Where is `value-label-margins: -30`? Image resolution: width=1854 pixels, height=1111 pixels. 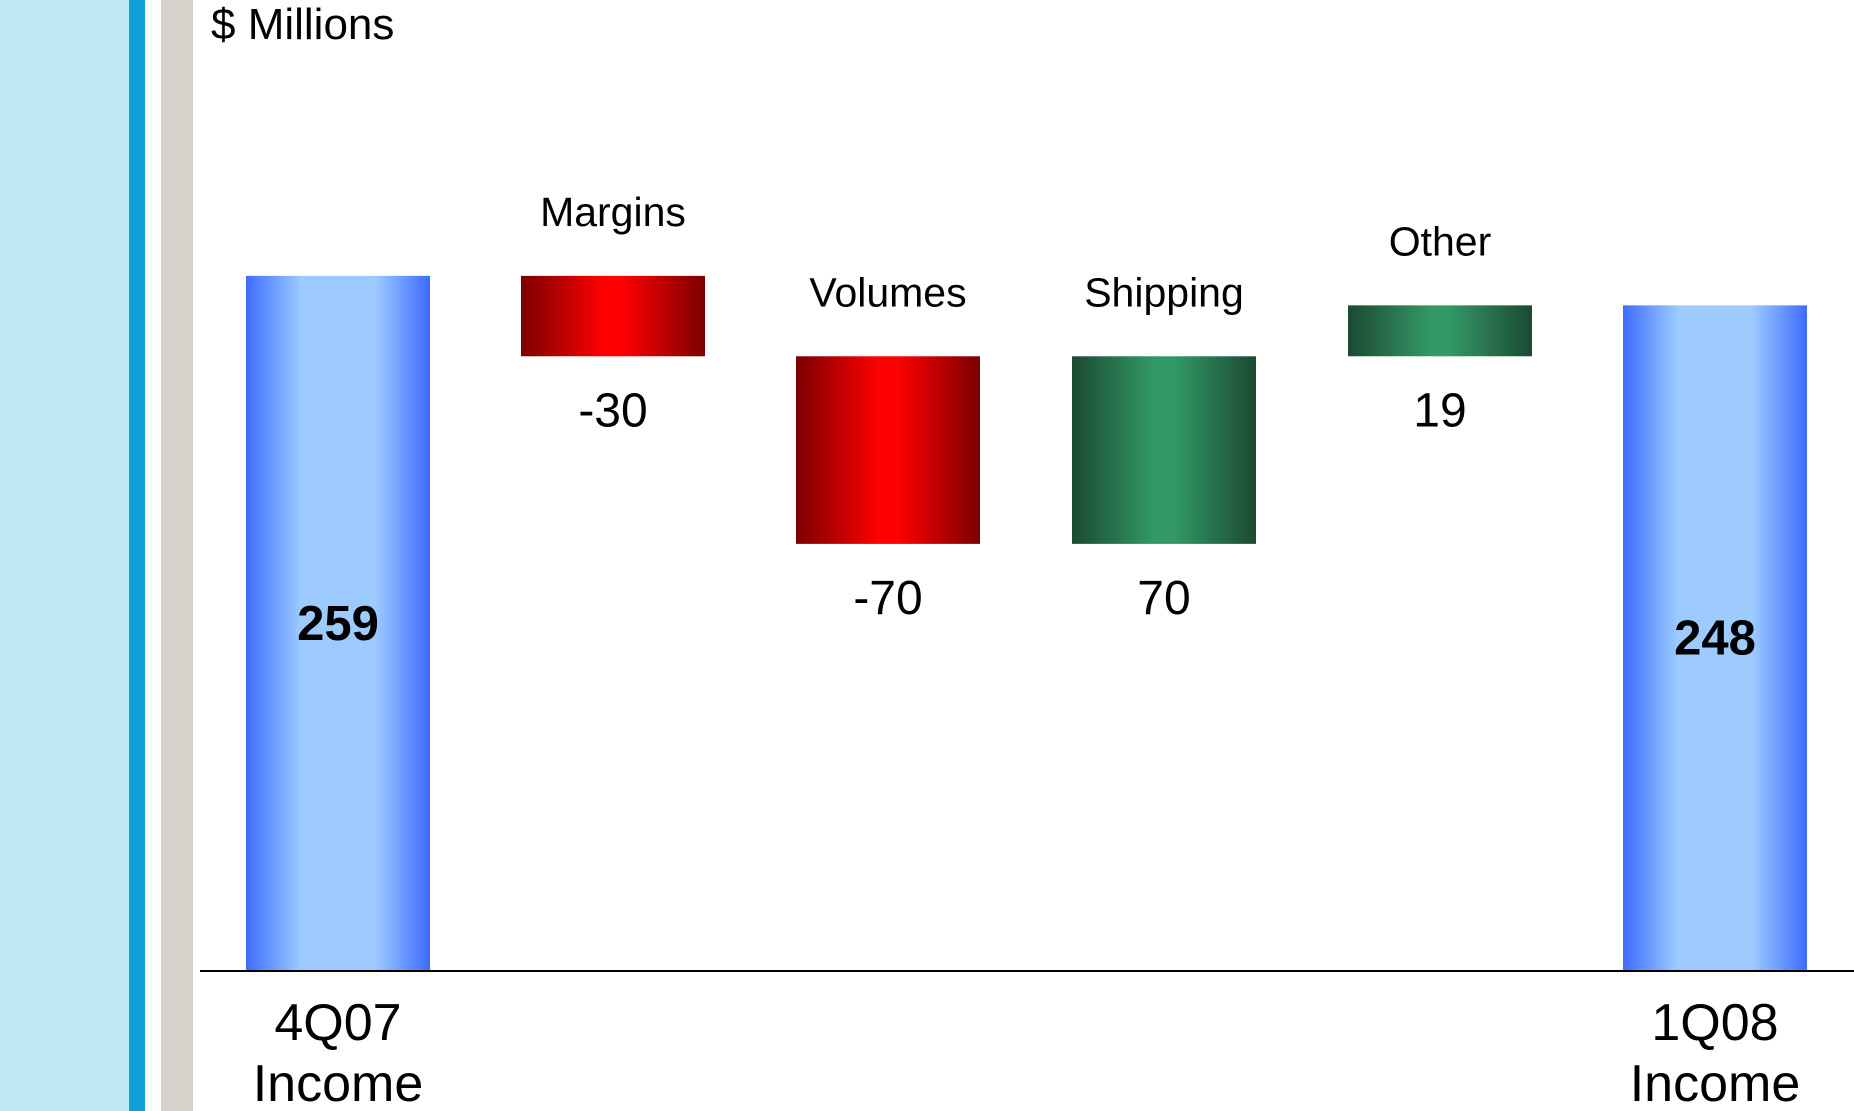
value-label-margins: -30 is located at coordinates (612, 410).